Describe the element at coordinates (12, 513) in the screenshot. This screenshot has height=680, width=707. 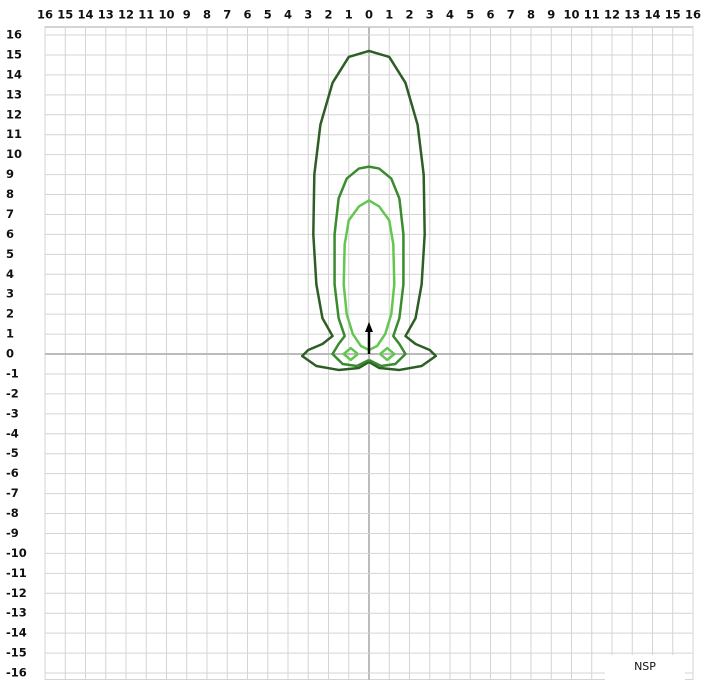
I see `y-tick-label: -8` at that location.